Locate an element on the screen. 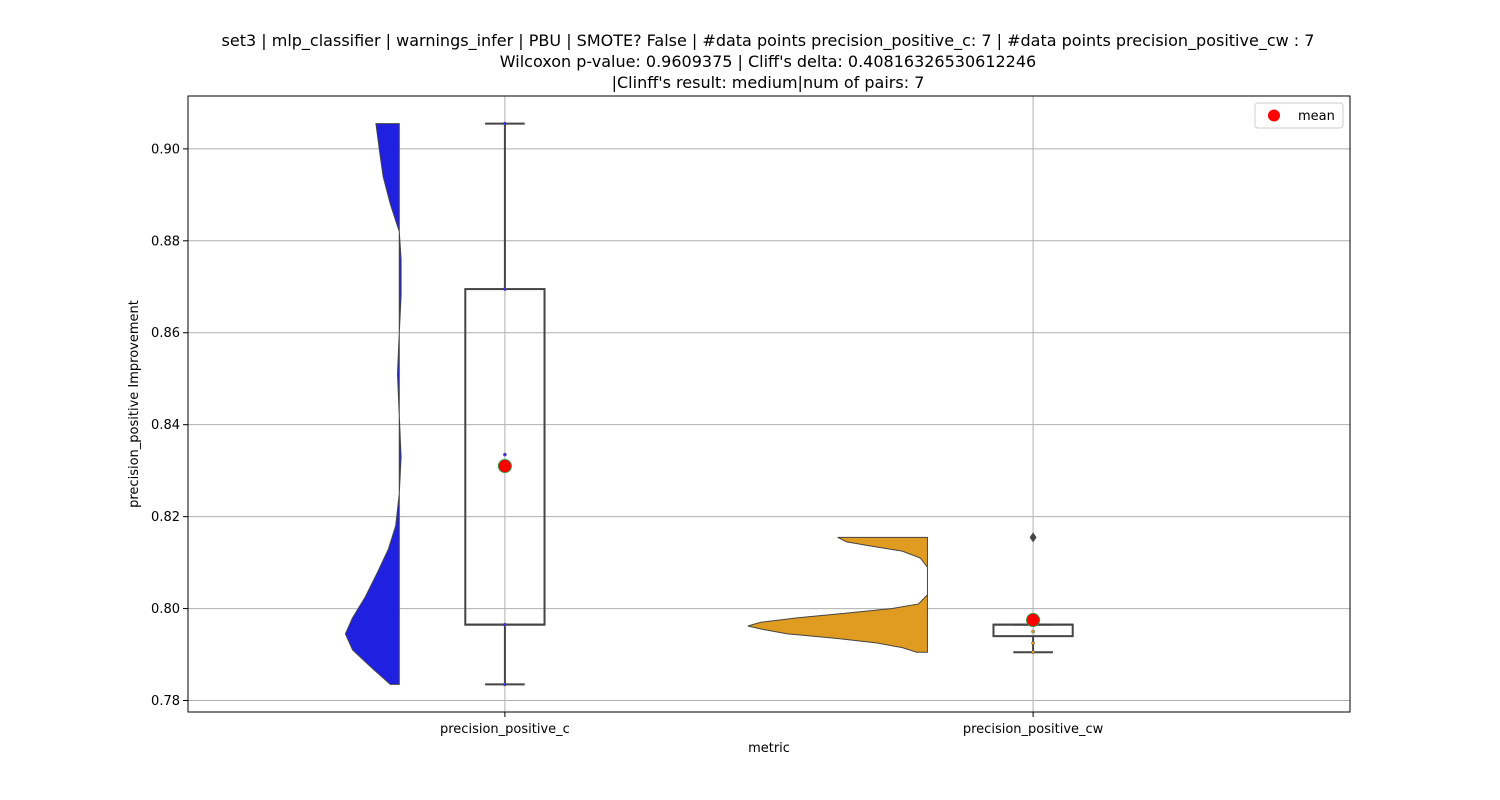 The height and width of the screenshot is (800, 1500). x-axis-label: metric is located at coordinates (769, 748).